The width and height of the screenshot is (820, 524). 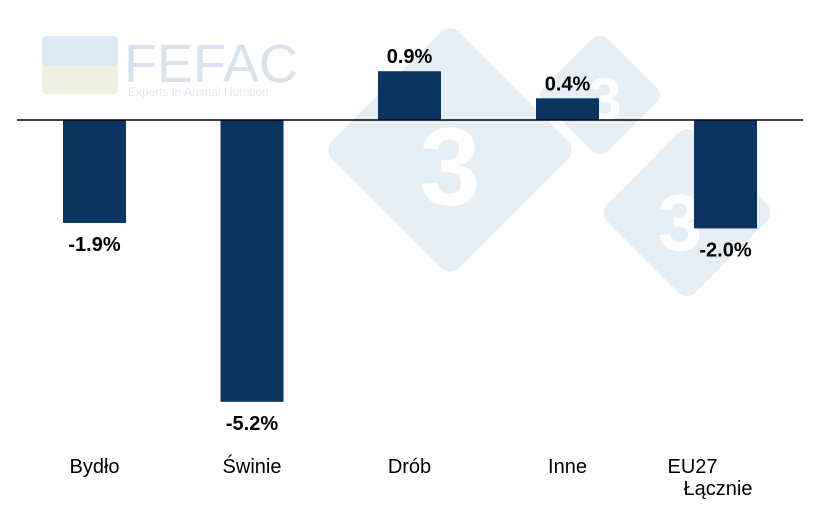 I want to click on data-label: -1.9%, so click(x=94, y=245).